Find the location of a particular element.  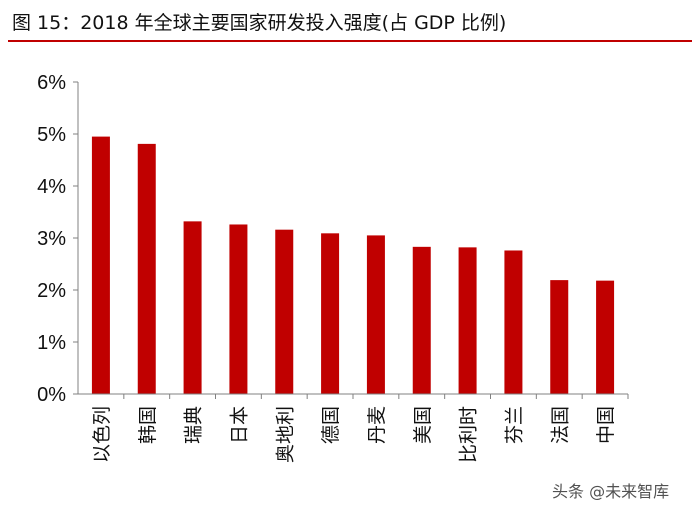

y-tick-label: 3% is located at coordinates (51, 239).